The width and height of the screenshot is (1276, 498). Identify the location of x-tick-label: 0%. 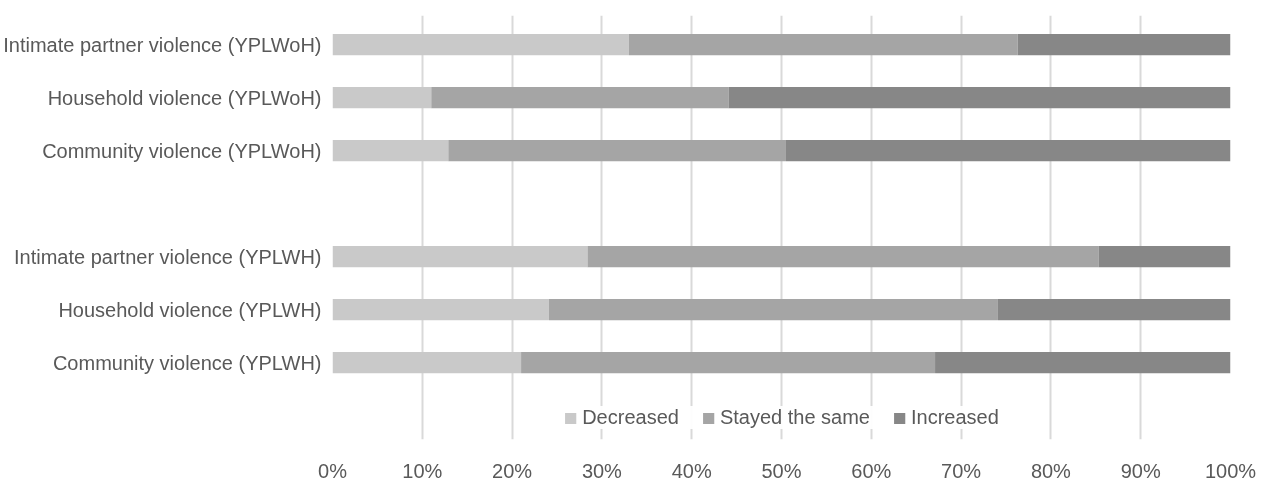
(333, 470).